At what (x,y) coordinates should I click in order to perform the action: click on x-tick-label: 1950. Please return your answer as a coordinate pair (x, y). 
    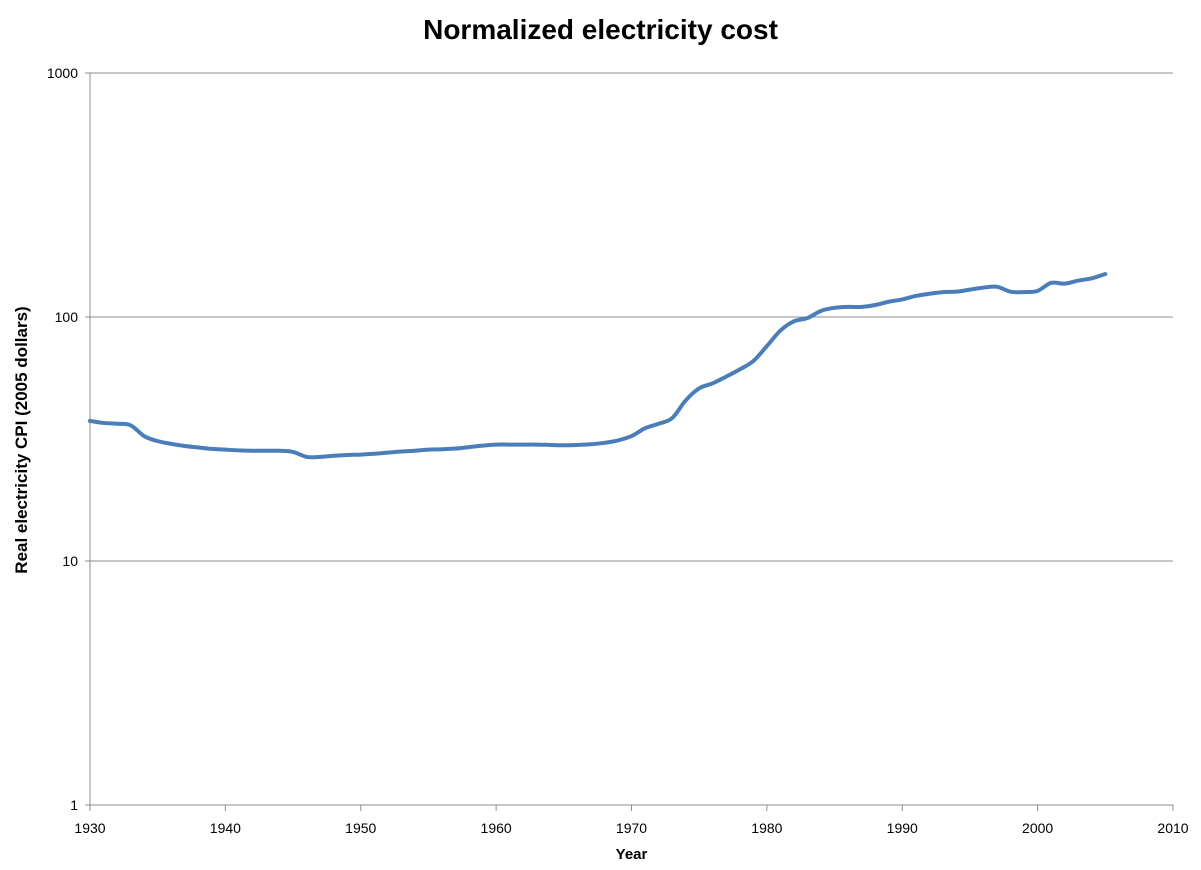
    Looking at the image, I should click on (360, 828).